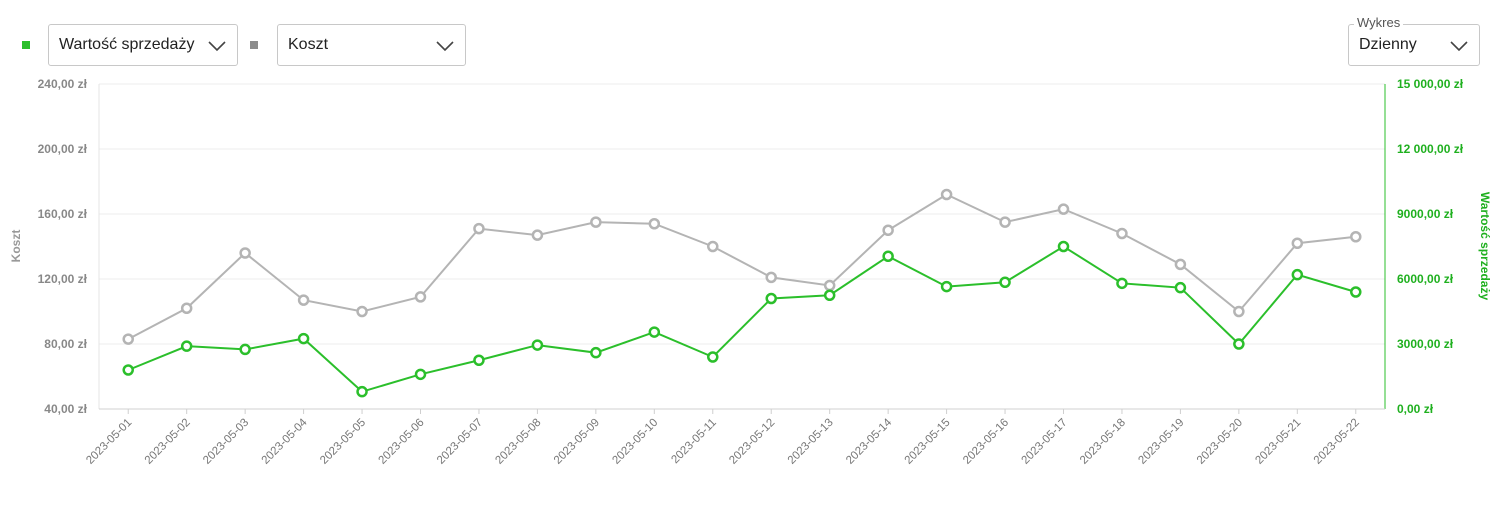  Describe the element at coordinates (1425, 214) in the screenshot. I see `right-tick-label: 9000,00 zł` at that location.